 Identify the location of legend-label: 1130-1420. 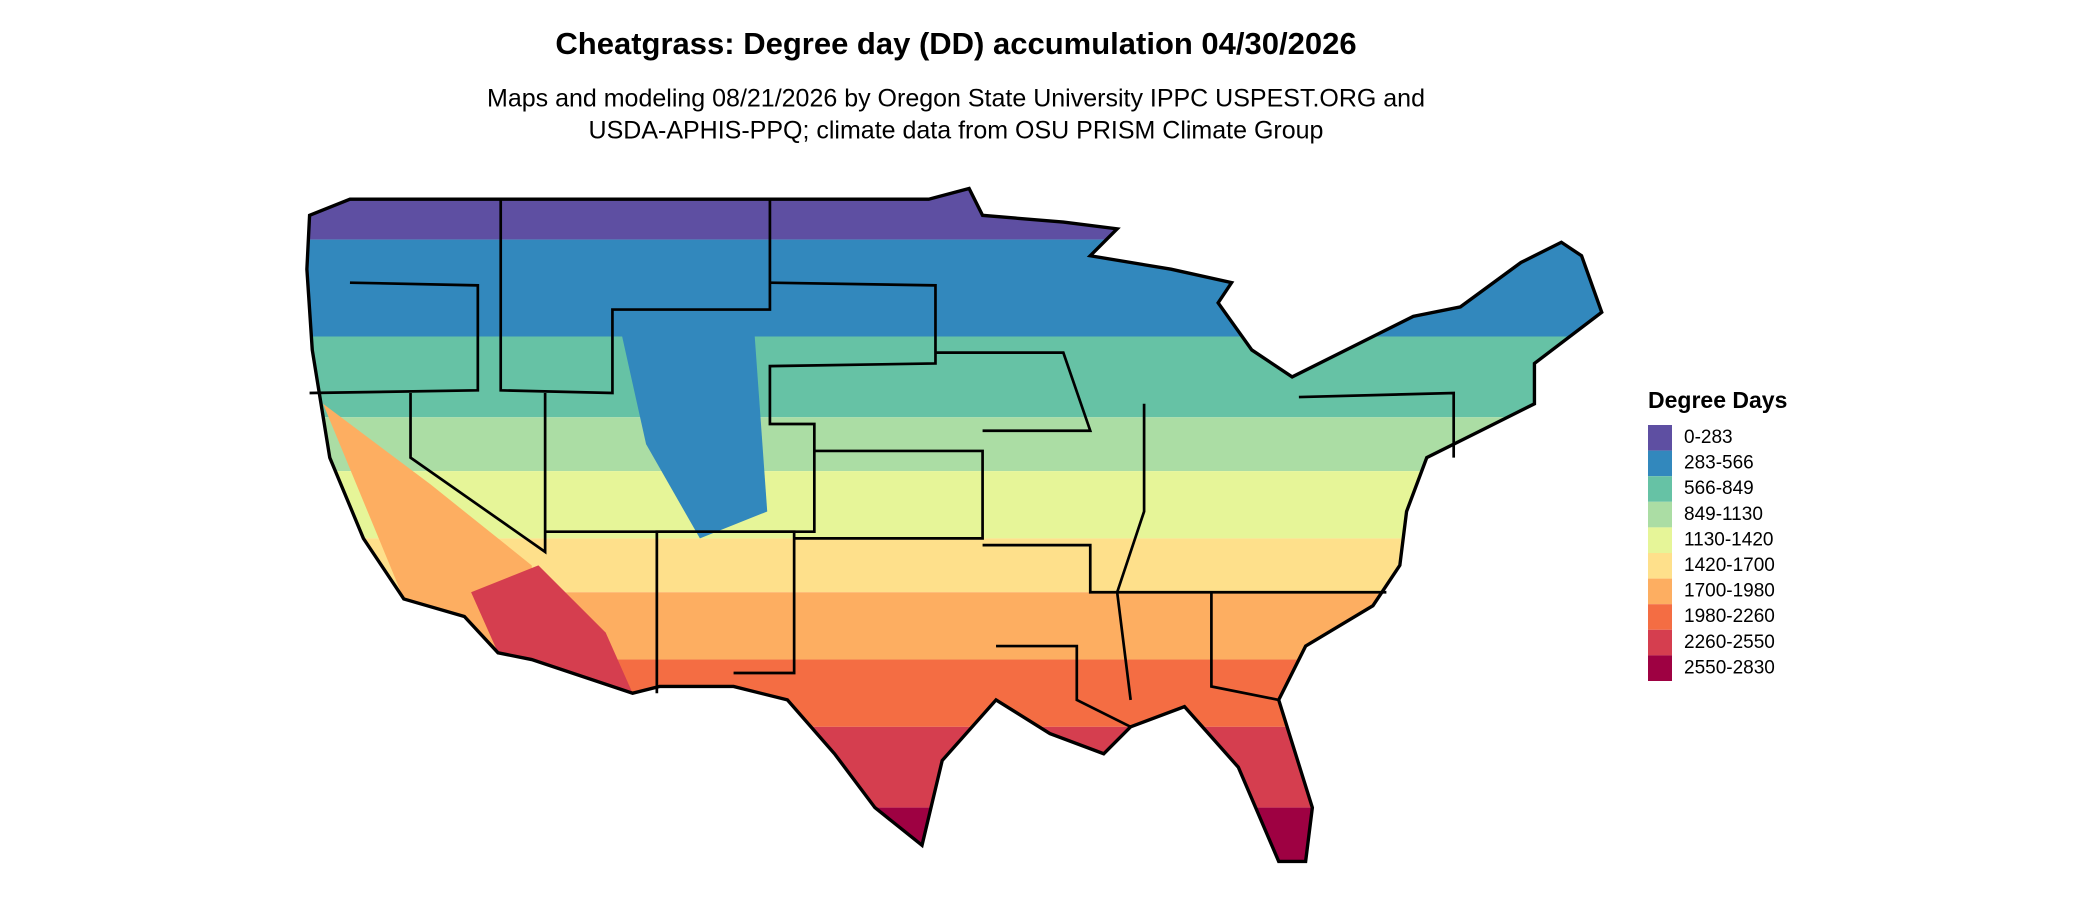
(1728, 539).